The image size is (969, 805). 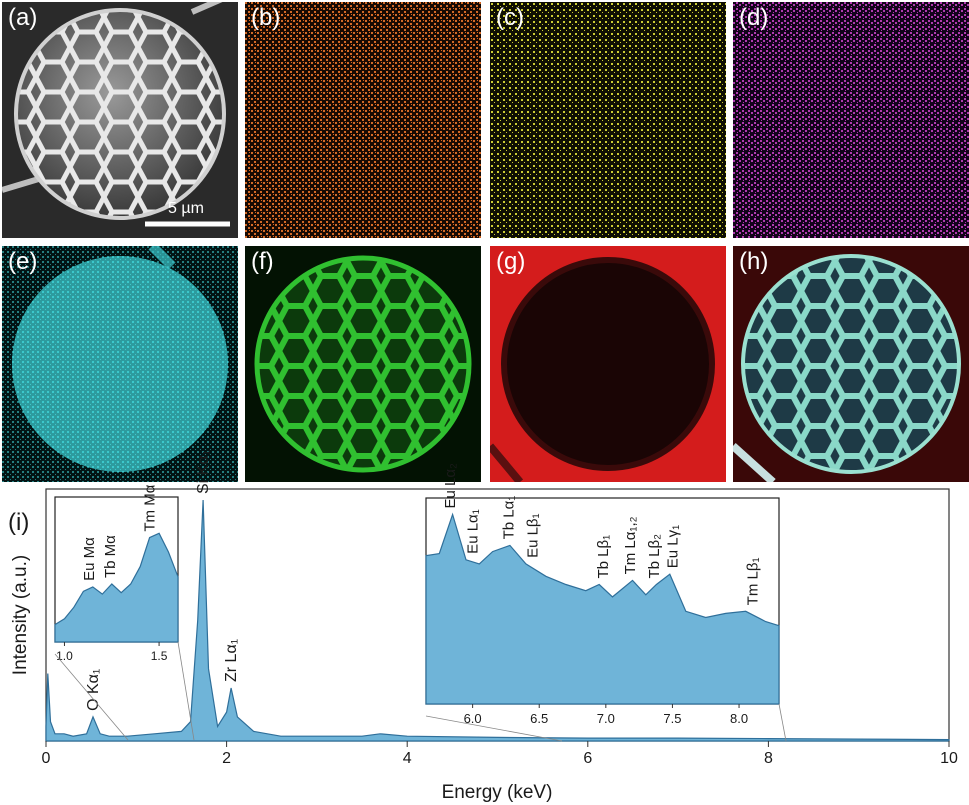 What do you see at coordinates (407, 758) in the screenshot?
I see `x-tick-label: 4` at bounding box center [407, 758].